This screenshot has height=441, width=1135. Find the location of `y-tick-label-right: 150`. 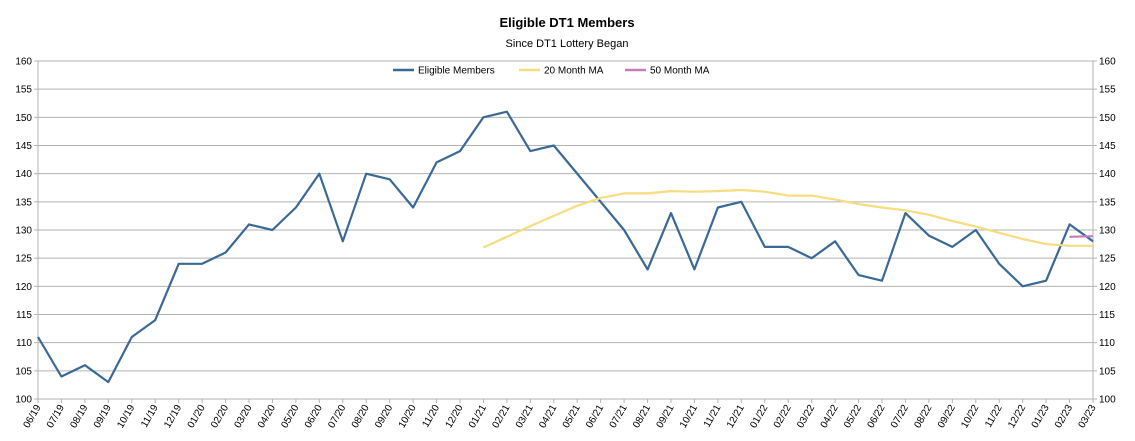

y-tick-label-right: 150 is located at coordinates (1107, 118).